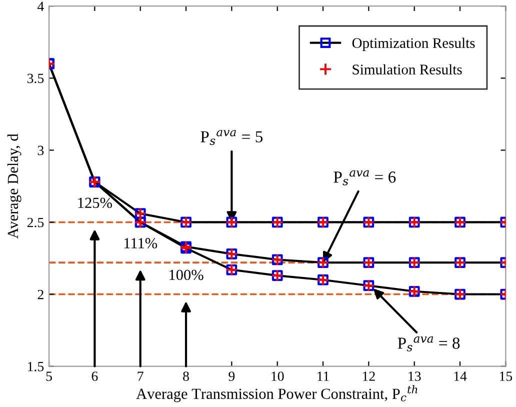  I want to click on y-axis-title: Average Delay, d, so click(14, 186).